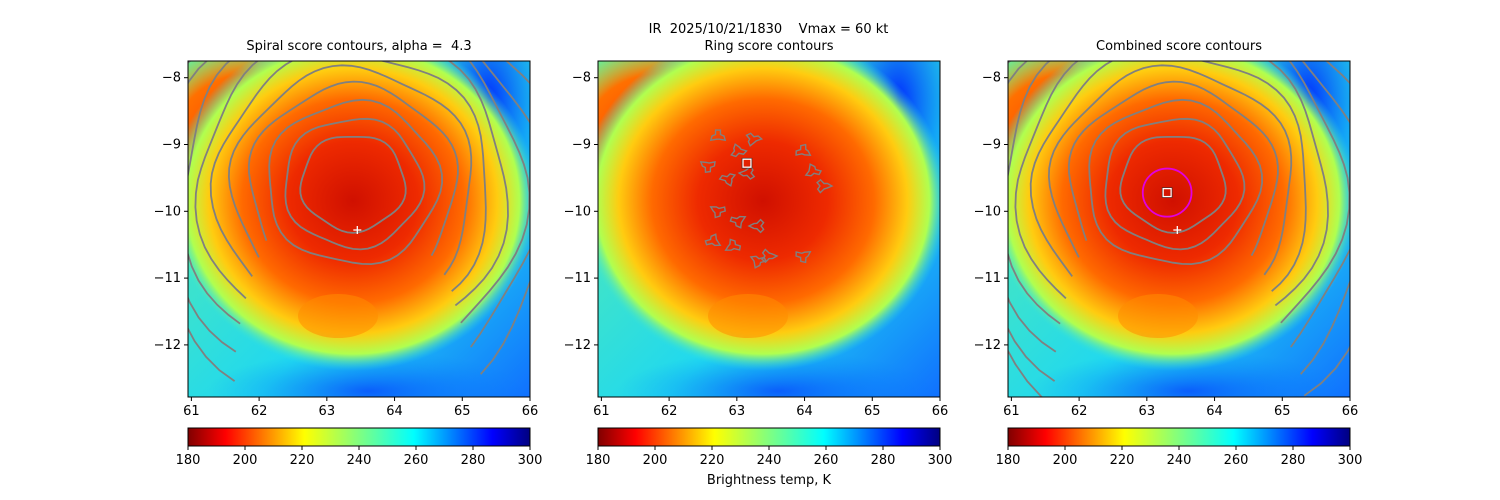 The height and width of the screenshot is (500, 1500). I want to click on panel-3-title: Combined score contours, so click(1179, 46).